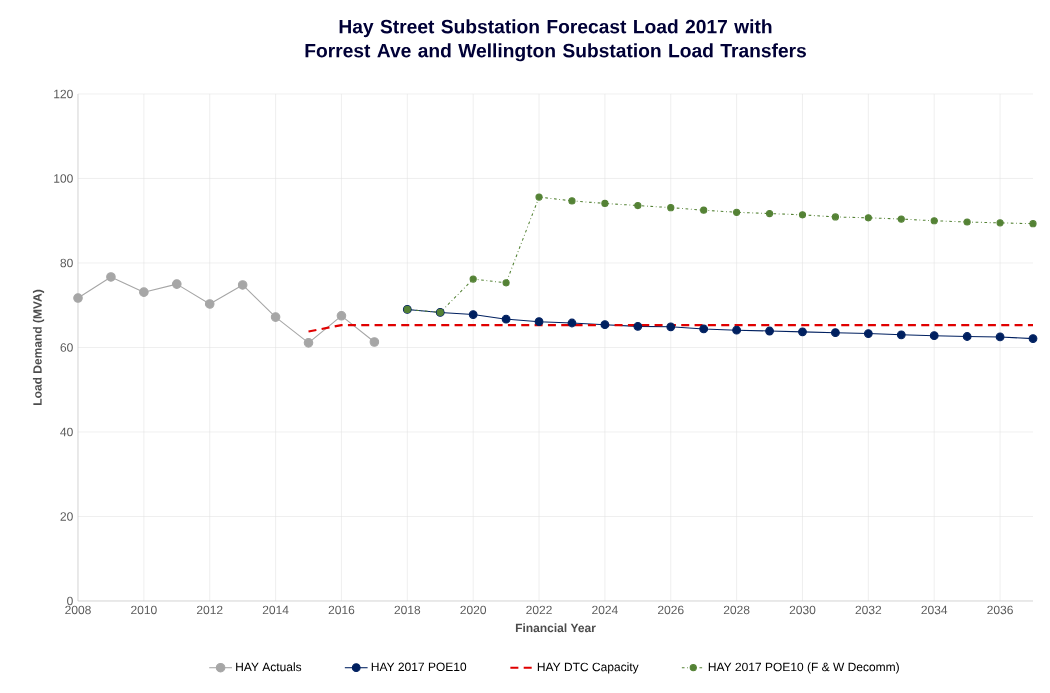 The width and height of the screenshot is (1050, 693). I want to click on x-tick-label: 2036, so click(1000, 610).